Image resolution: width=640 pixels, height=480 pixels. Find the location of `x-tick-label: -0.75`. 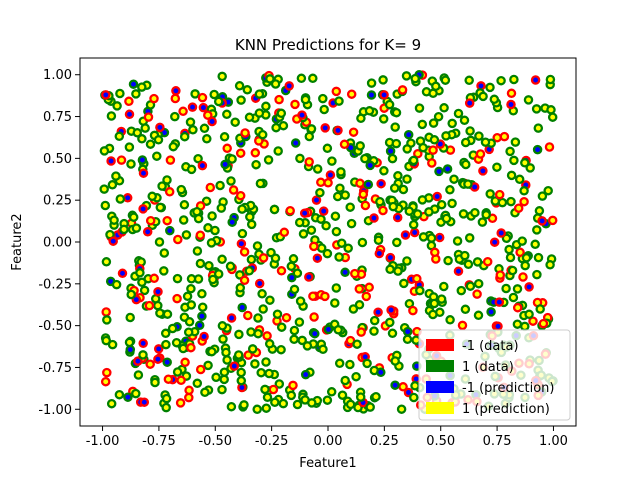

x-tick-label: -0.75 is located at coordinates (159, 441).